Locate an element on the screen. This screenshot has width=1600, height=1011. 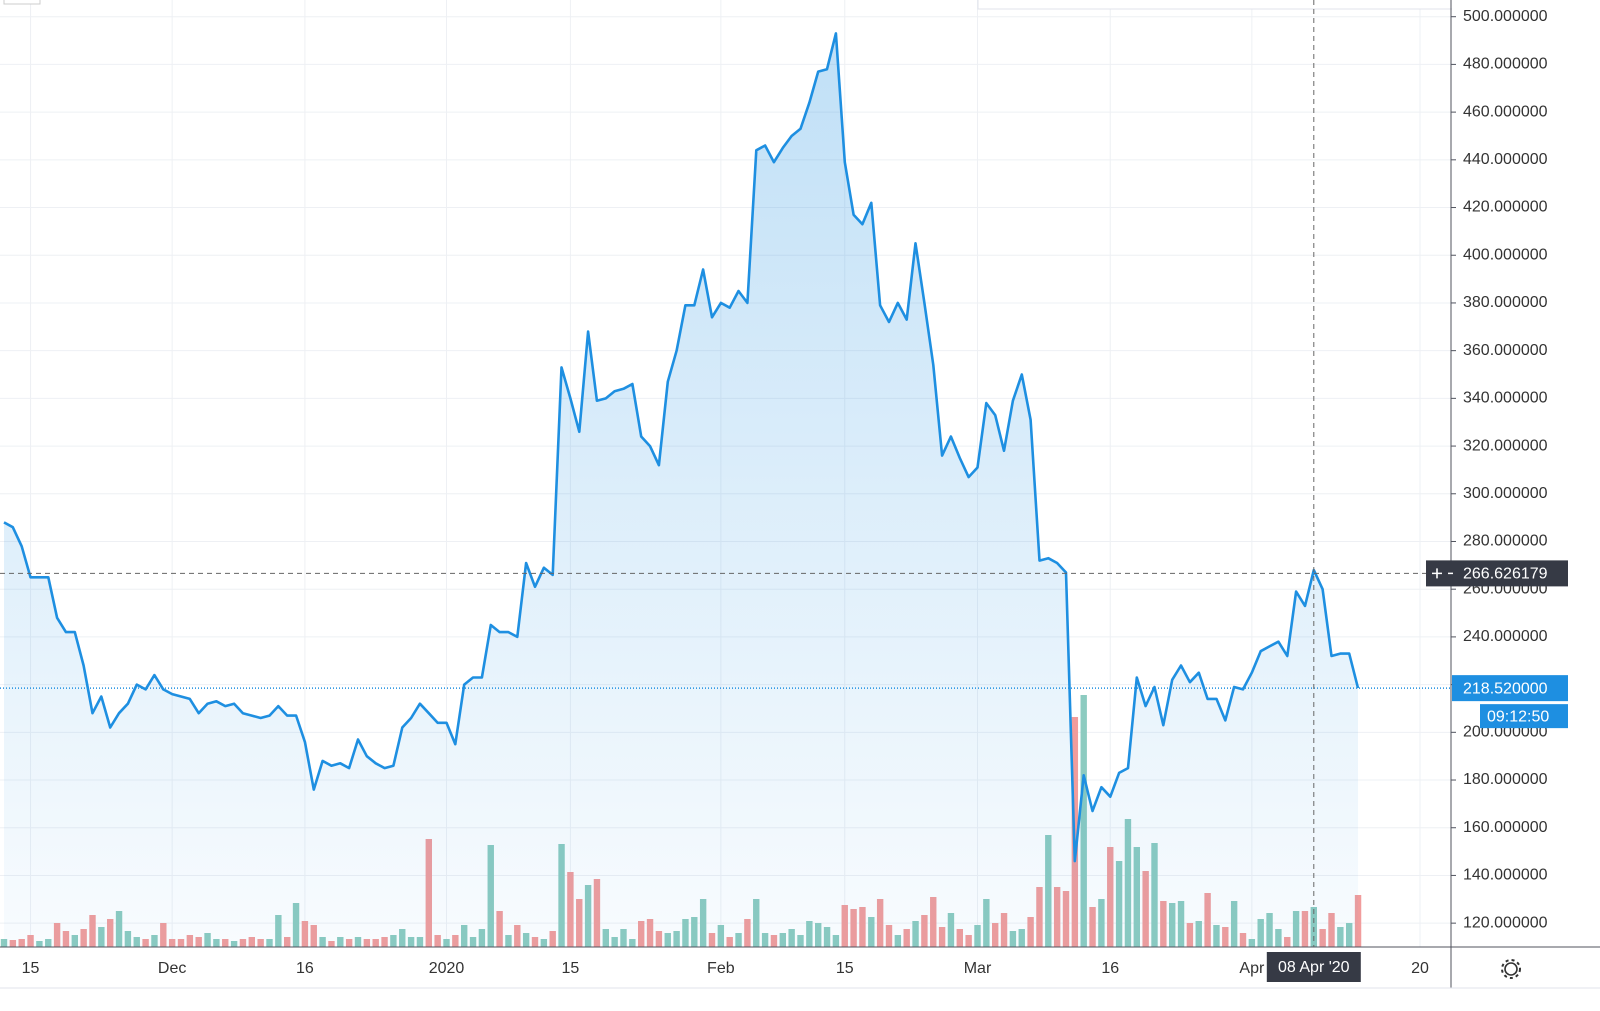
x-tick-label: 2020 is located at coordinates (447, 968).